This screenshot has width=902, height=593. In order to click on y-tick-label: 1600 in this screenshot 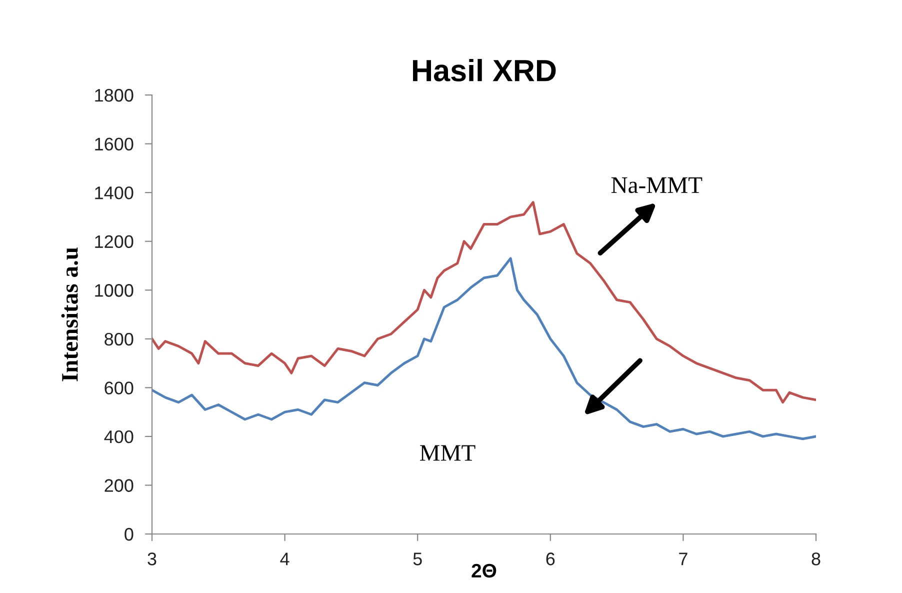, I will do `click(114, 144)`.